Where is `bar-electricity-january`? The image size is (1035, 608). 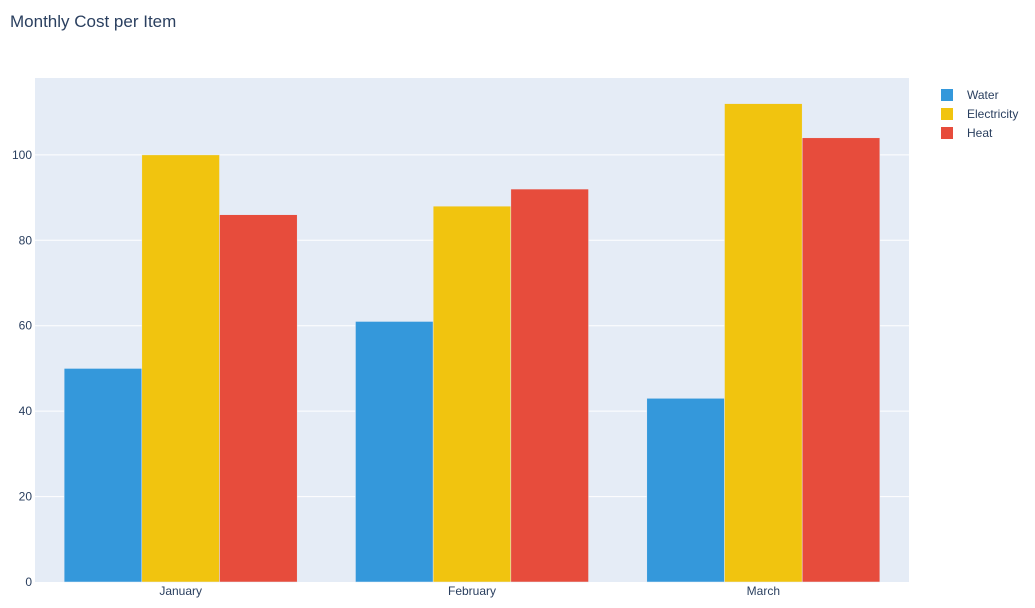 bar-electricity-january is located at coordinates (180, 368).